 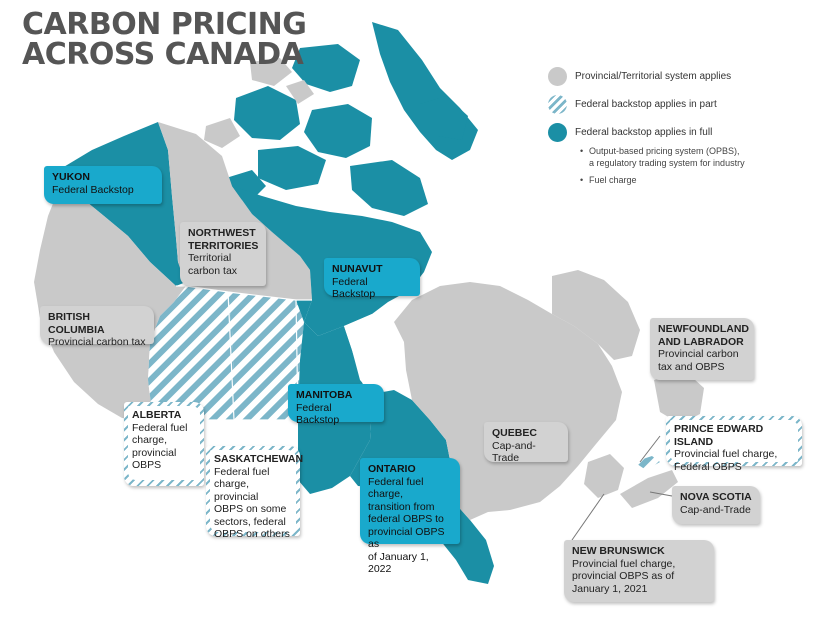 What do you see at coordinates (71, 177) in the screenshot?
I see `region-name: YUKON` at bounding box center [71, 177].